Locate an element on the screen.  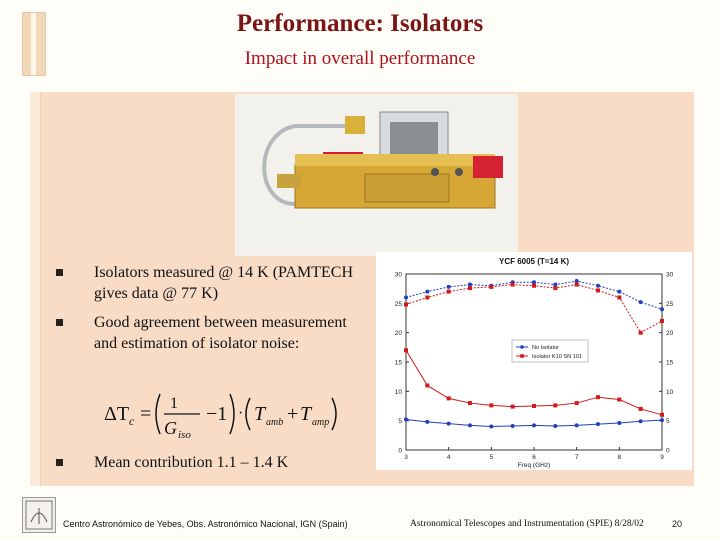
y-tick-label: 20 is located at coordinates (399, 333).